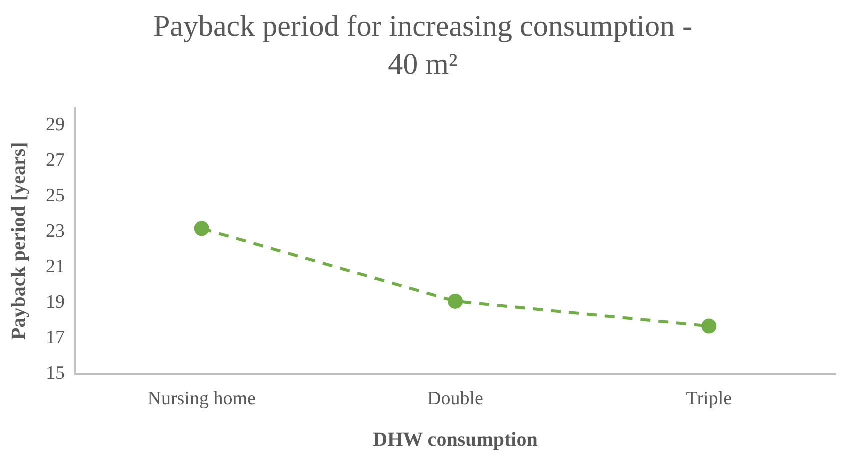  What do you see at coordinates (202, 399) in the screenshot?
I see `x-tick-label: Nursing home` at bounding box center [202, 399].